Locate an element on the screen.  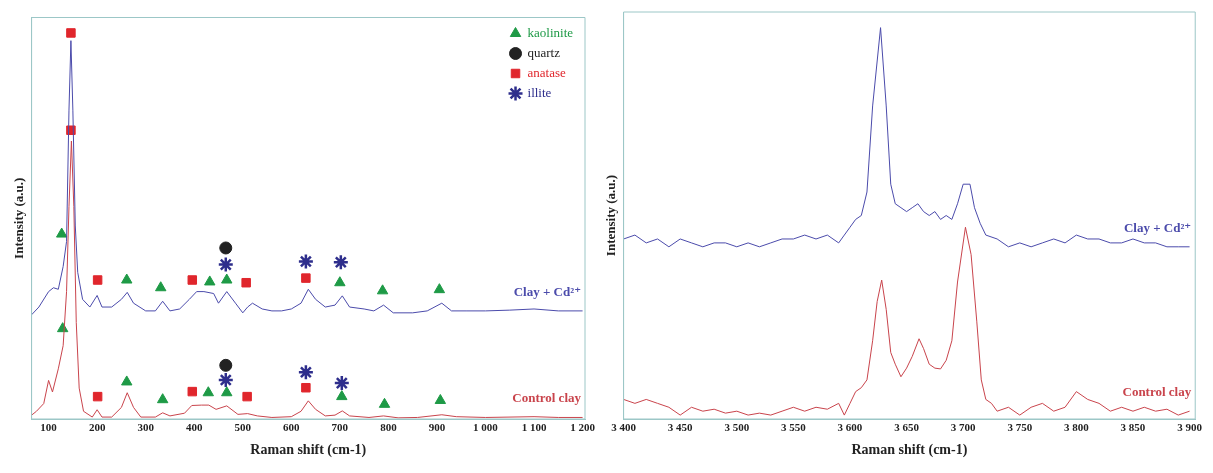
x-tick-label: 1 200 is located at coordinates (583, 427).